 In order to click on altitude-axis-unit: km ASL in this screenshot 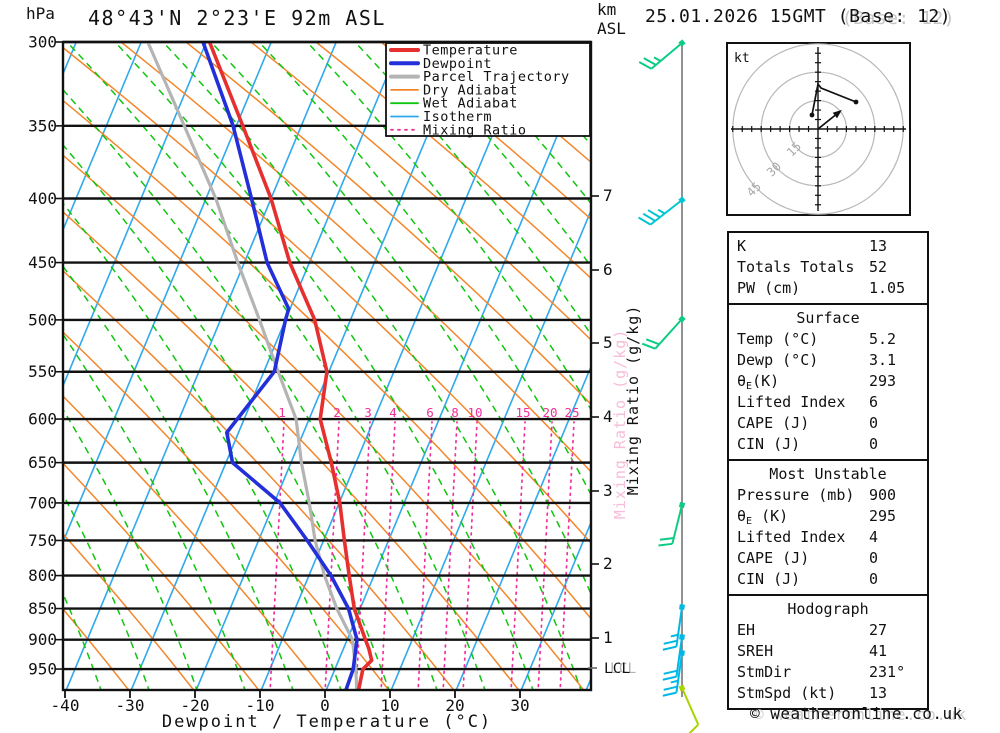, I will do `click(611, 19)`.